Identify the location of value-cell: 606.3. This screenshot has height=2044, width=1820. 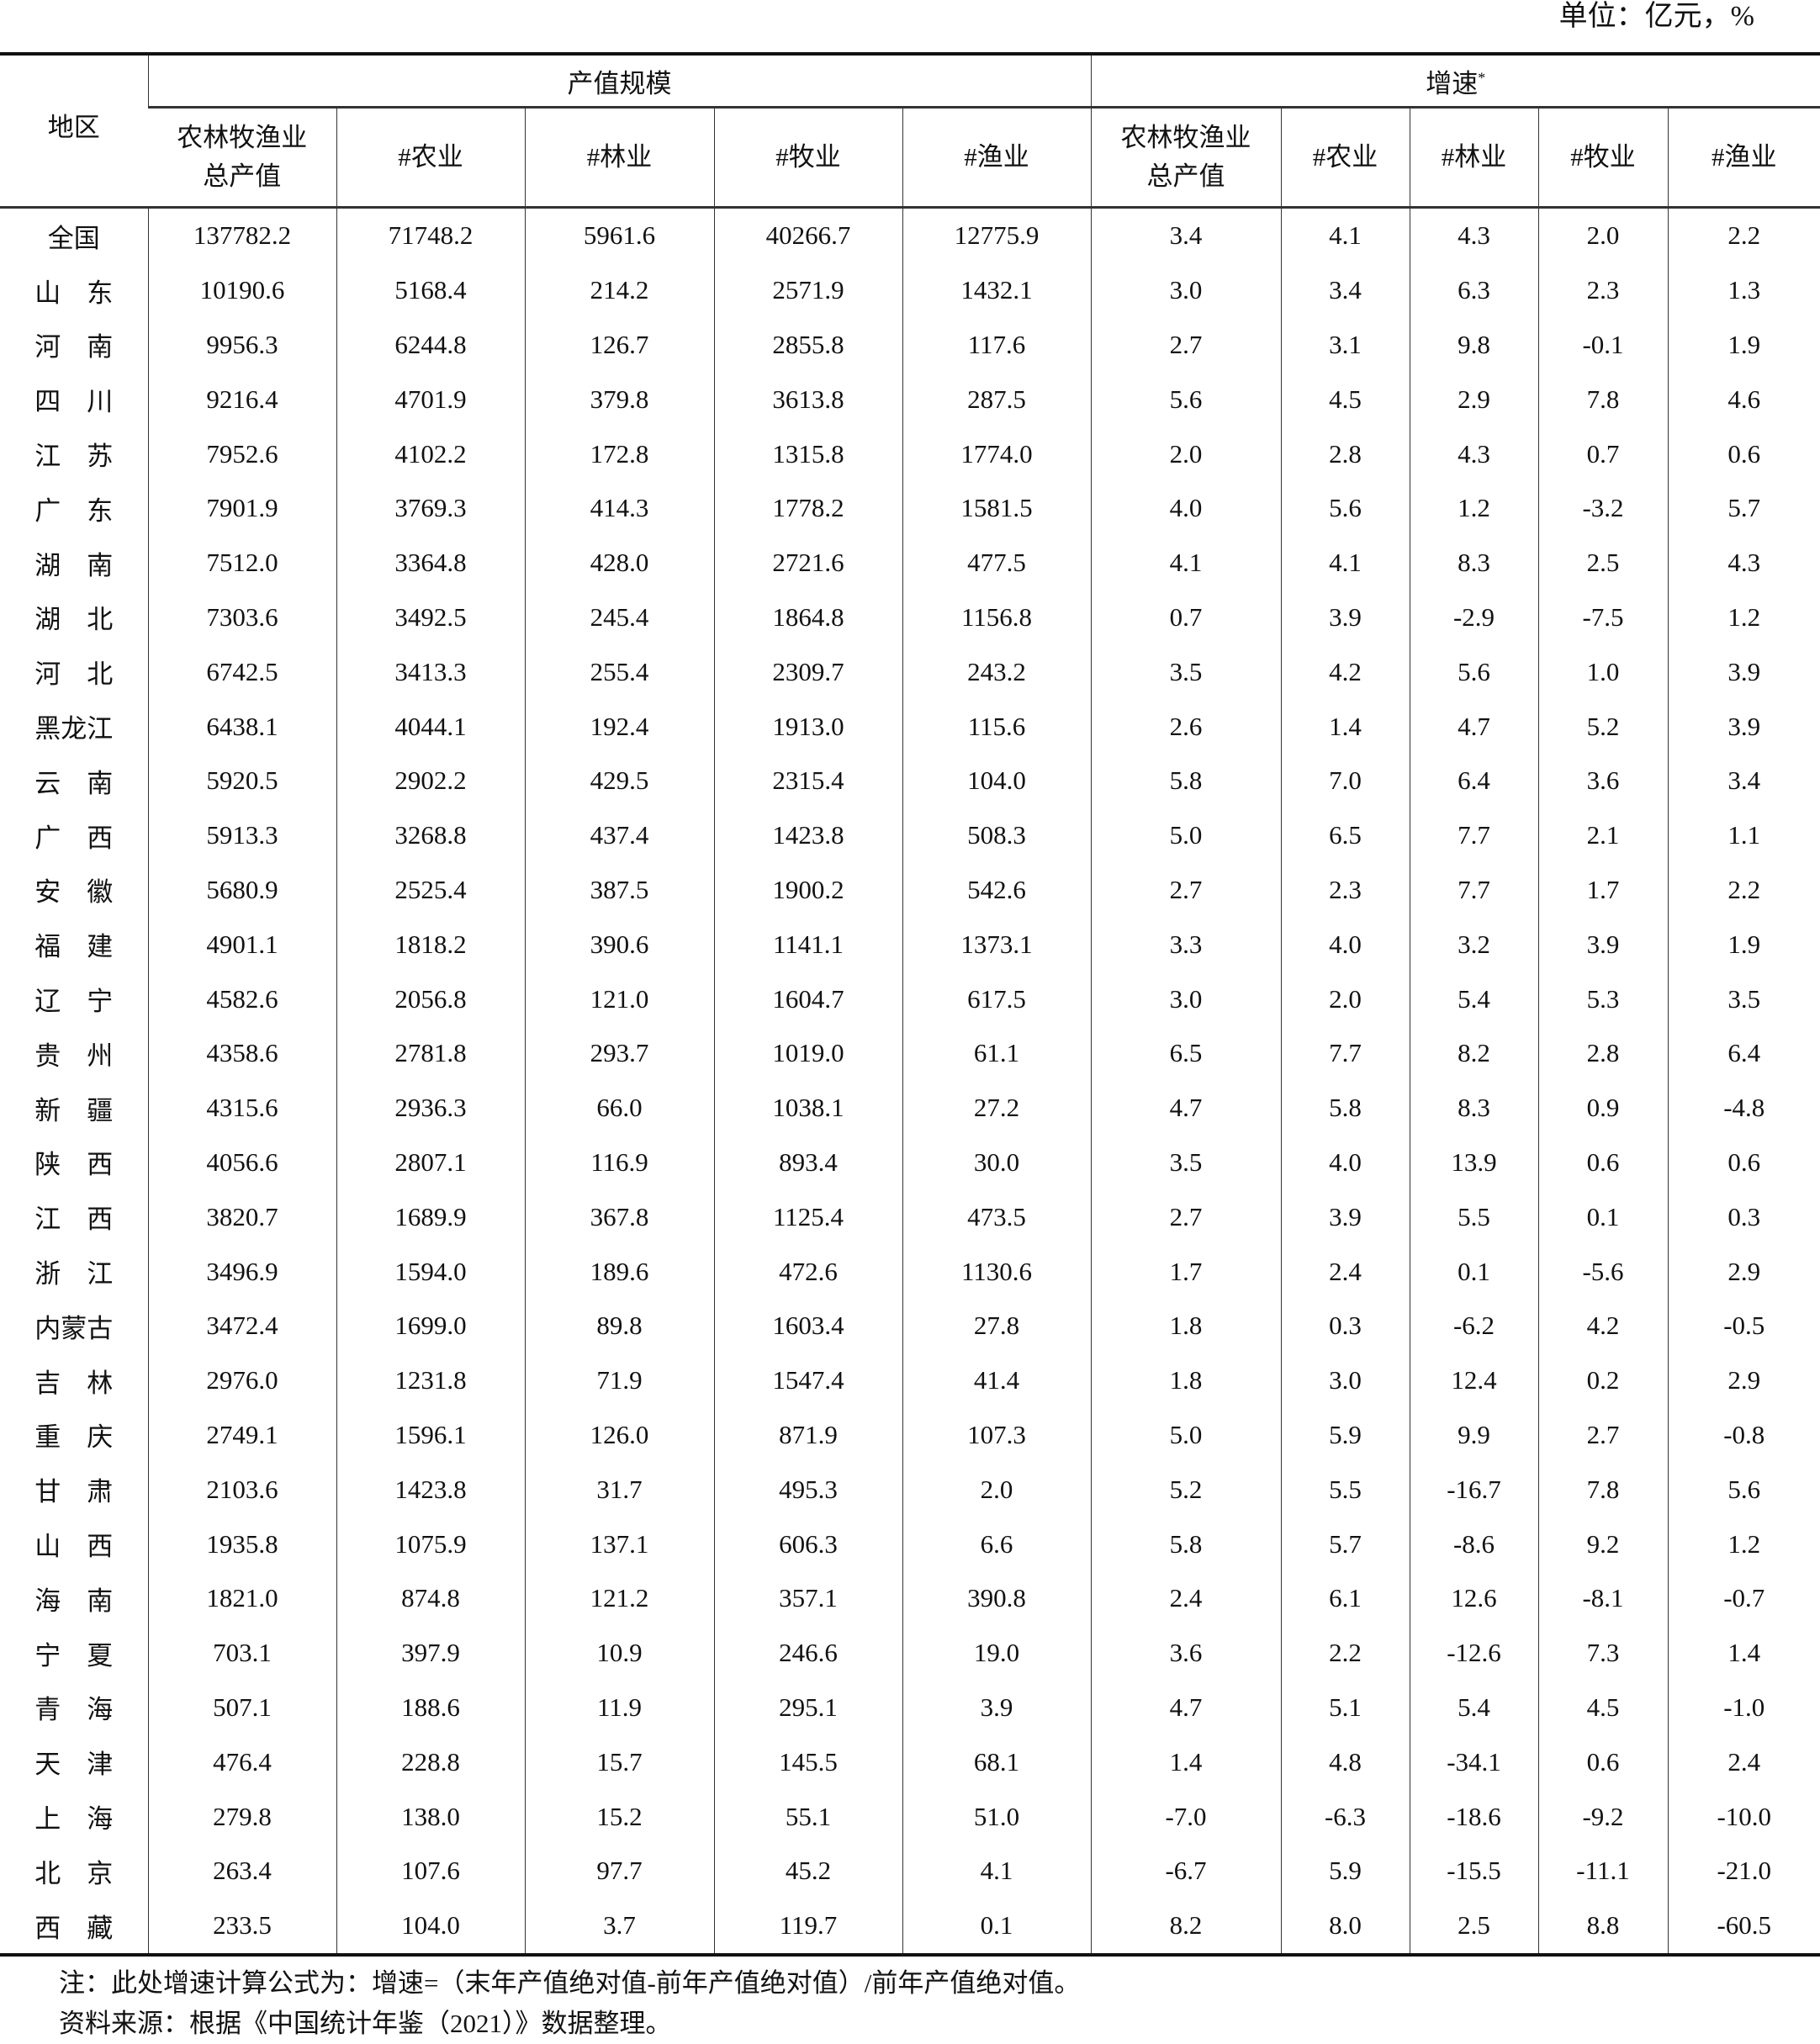
(807, 1544).